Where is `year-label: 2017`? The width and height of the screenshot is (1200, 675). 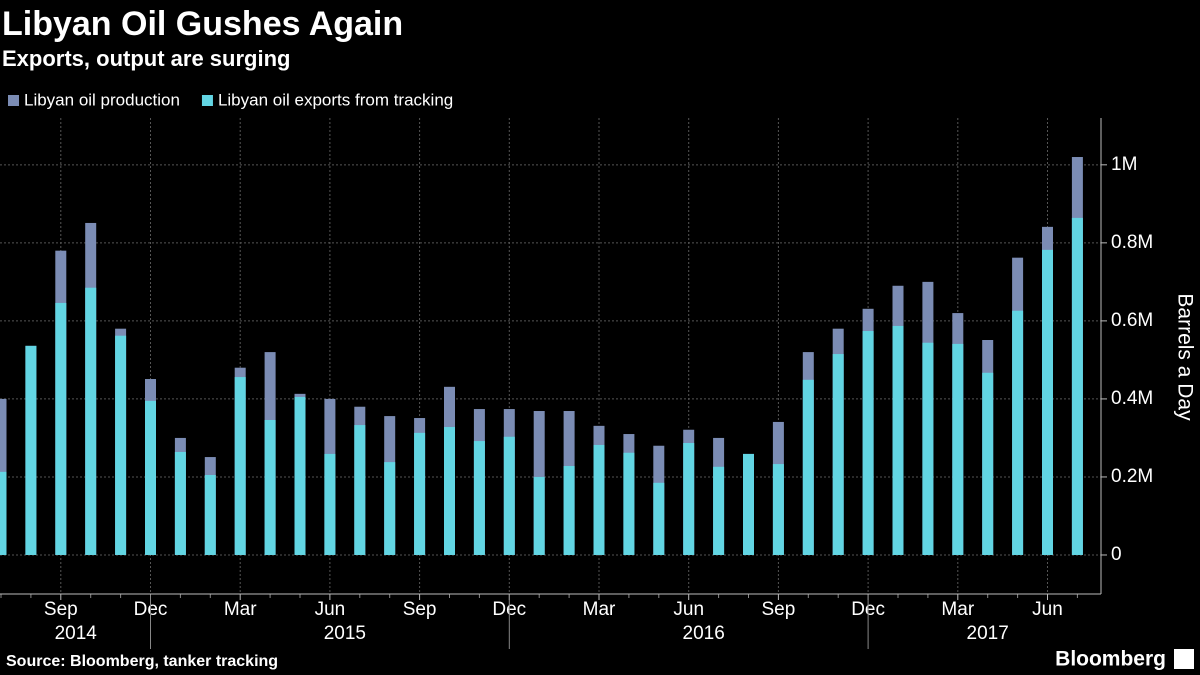 year-label: 2017 is located at coordinates (988, 633).